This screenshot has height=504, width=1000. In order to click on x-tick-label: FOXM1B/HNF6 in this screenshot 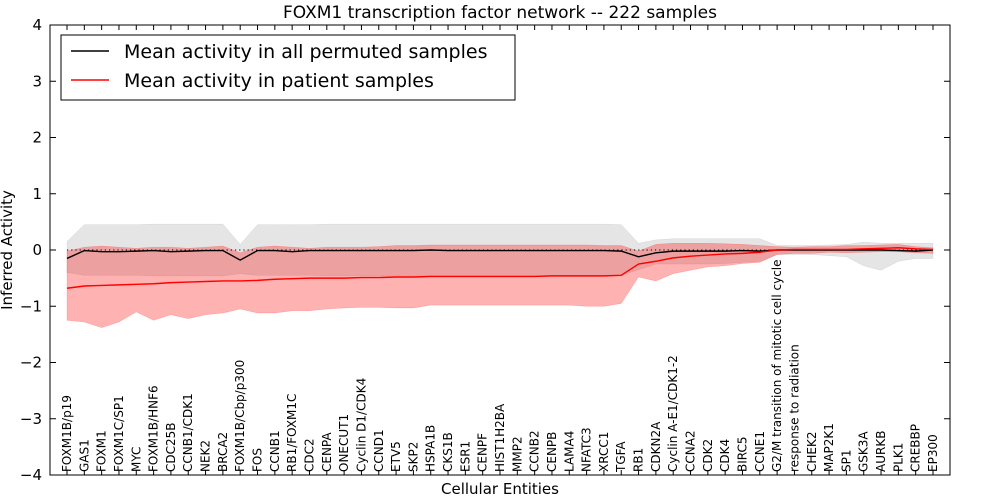, I will do `click(154, 428)`.